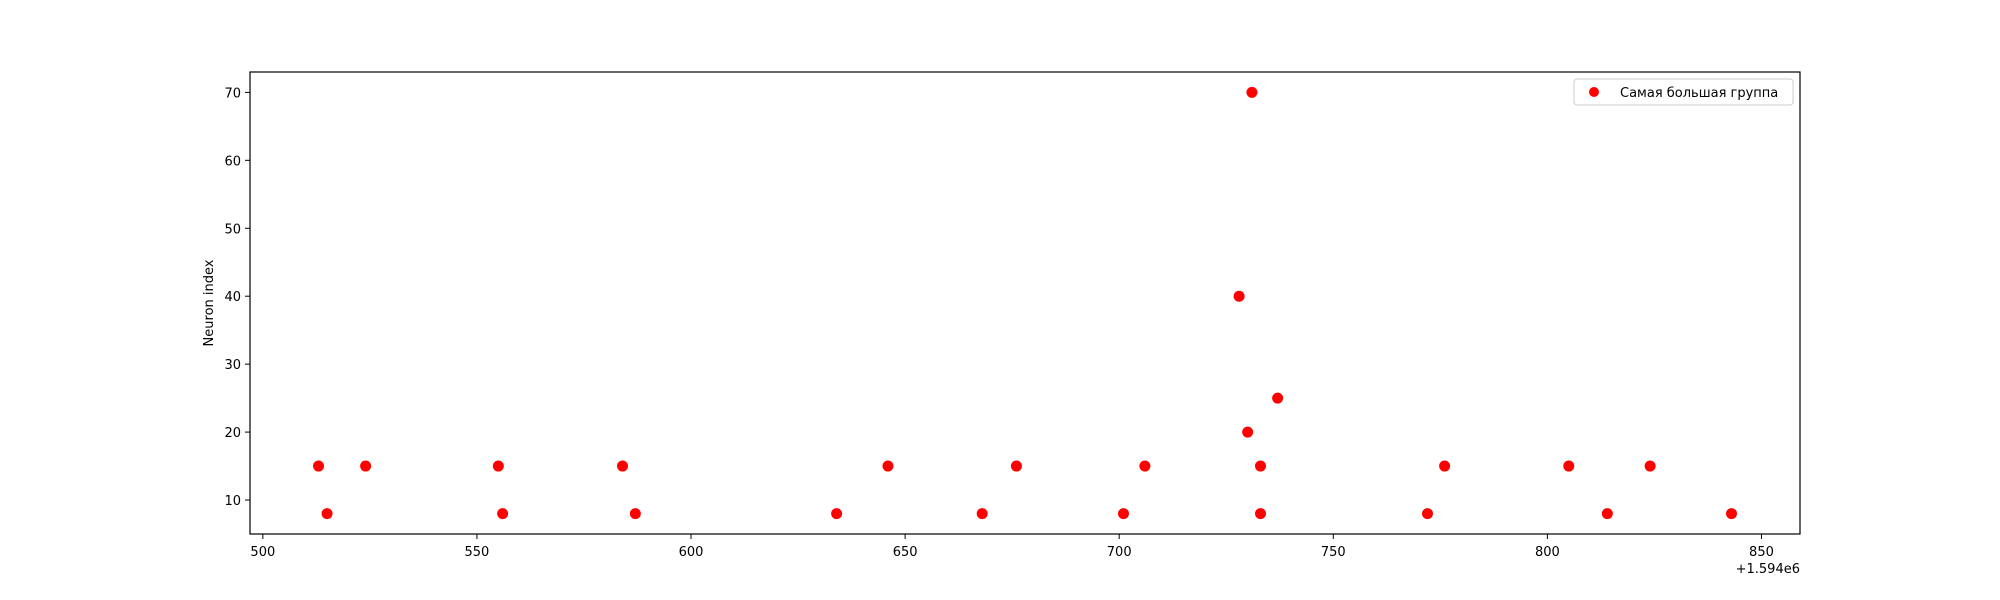 The height and width of the screenshot is (600, 2000). Describe the element at coordinates (262, 552) in the screenshot. I see `x-tick-label: 500` at that location.